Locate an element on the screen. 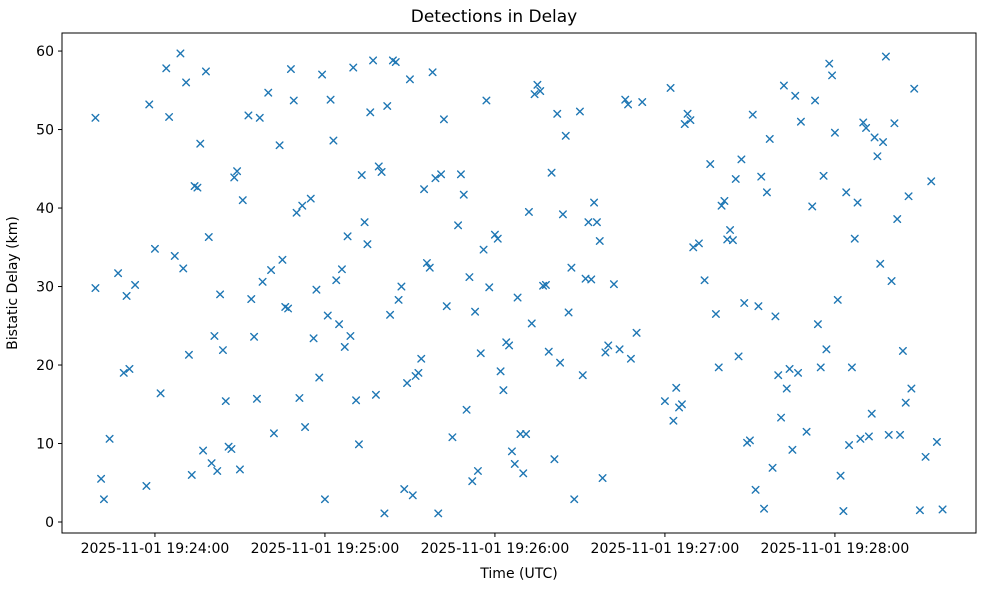  y-tick-label: 10 is located at coordinates (45, 445).